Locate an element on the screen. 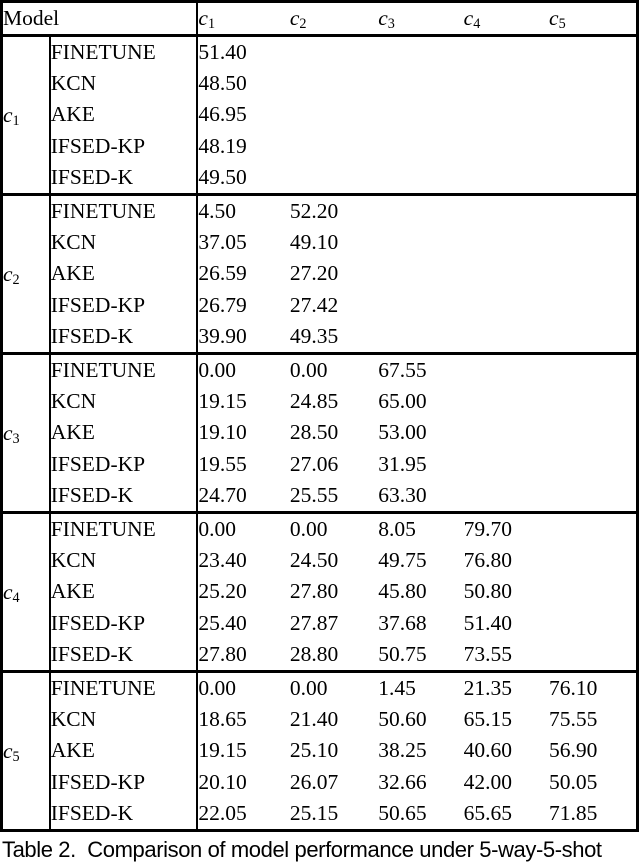 The image size is (640, 867). value-cell-c4: 79.70 is located at coordinates (488, 529).